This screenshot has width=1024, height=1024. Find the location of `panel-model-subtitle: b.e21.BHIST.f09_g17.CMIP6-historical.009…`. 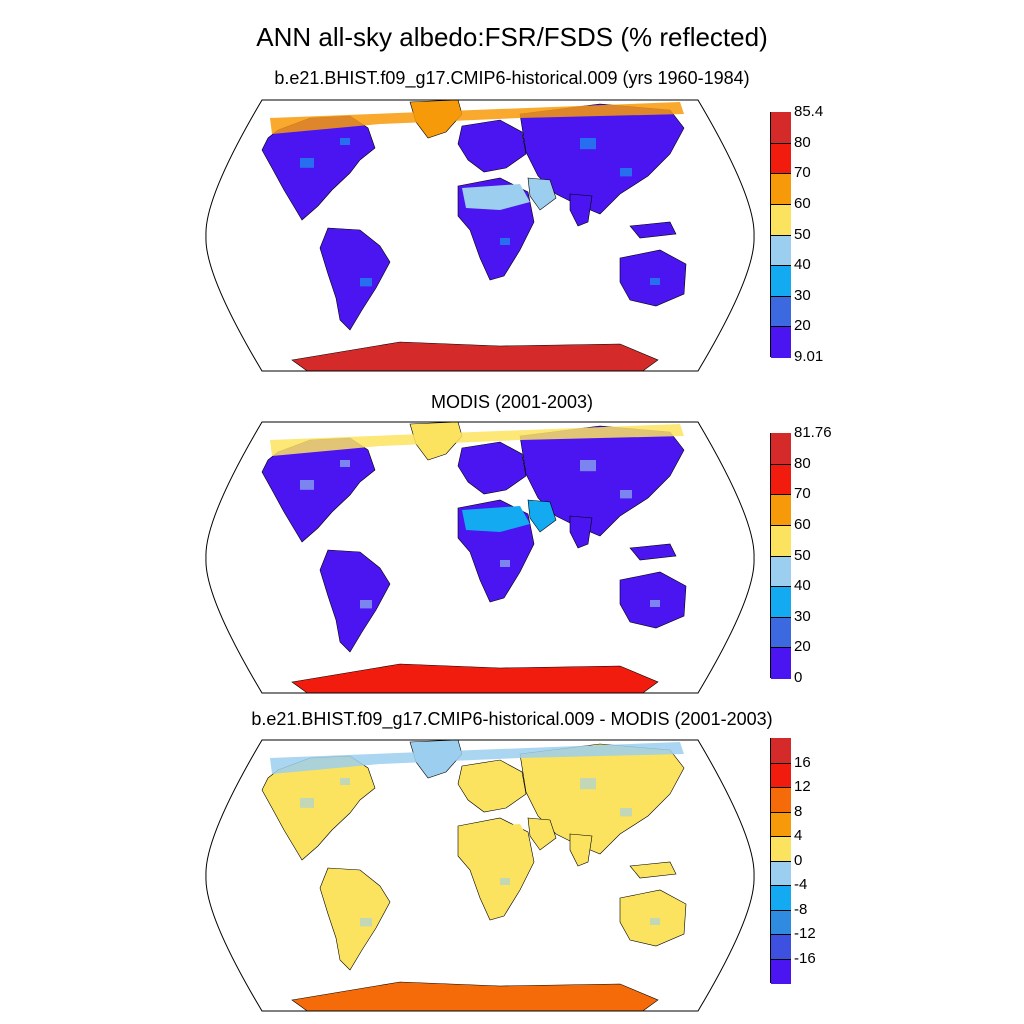

panel-model-subtitle: b.e21.BHIST.f09_g17.CMIP6-historical.009… is located at coordinates (512, 78).